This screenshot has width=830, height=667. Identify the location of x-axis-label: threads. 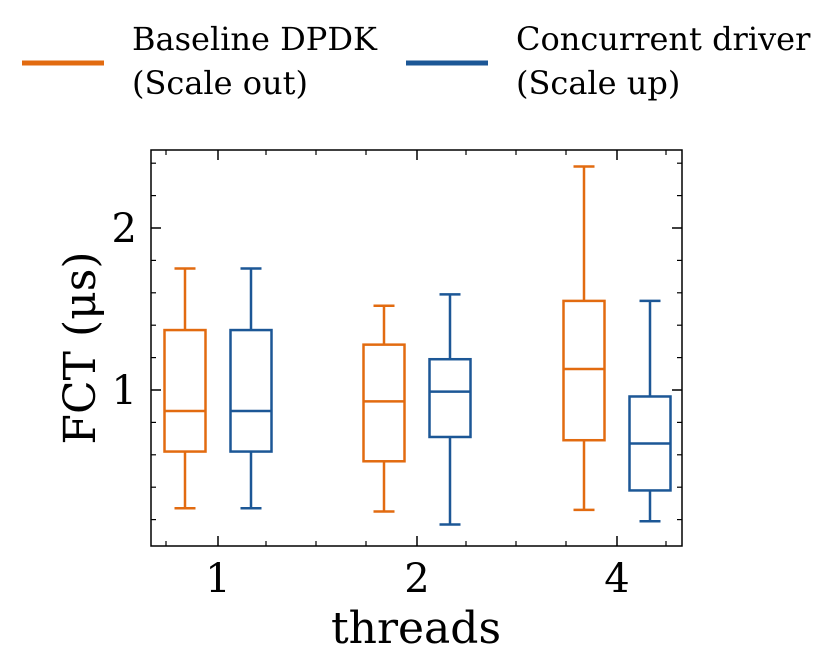
(416, 628).